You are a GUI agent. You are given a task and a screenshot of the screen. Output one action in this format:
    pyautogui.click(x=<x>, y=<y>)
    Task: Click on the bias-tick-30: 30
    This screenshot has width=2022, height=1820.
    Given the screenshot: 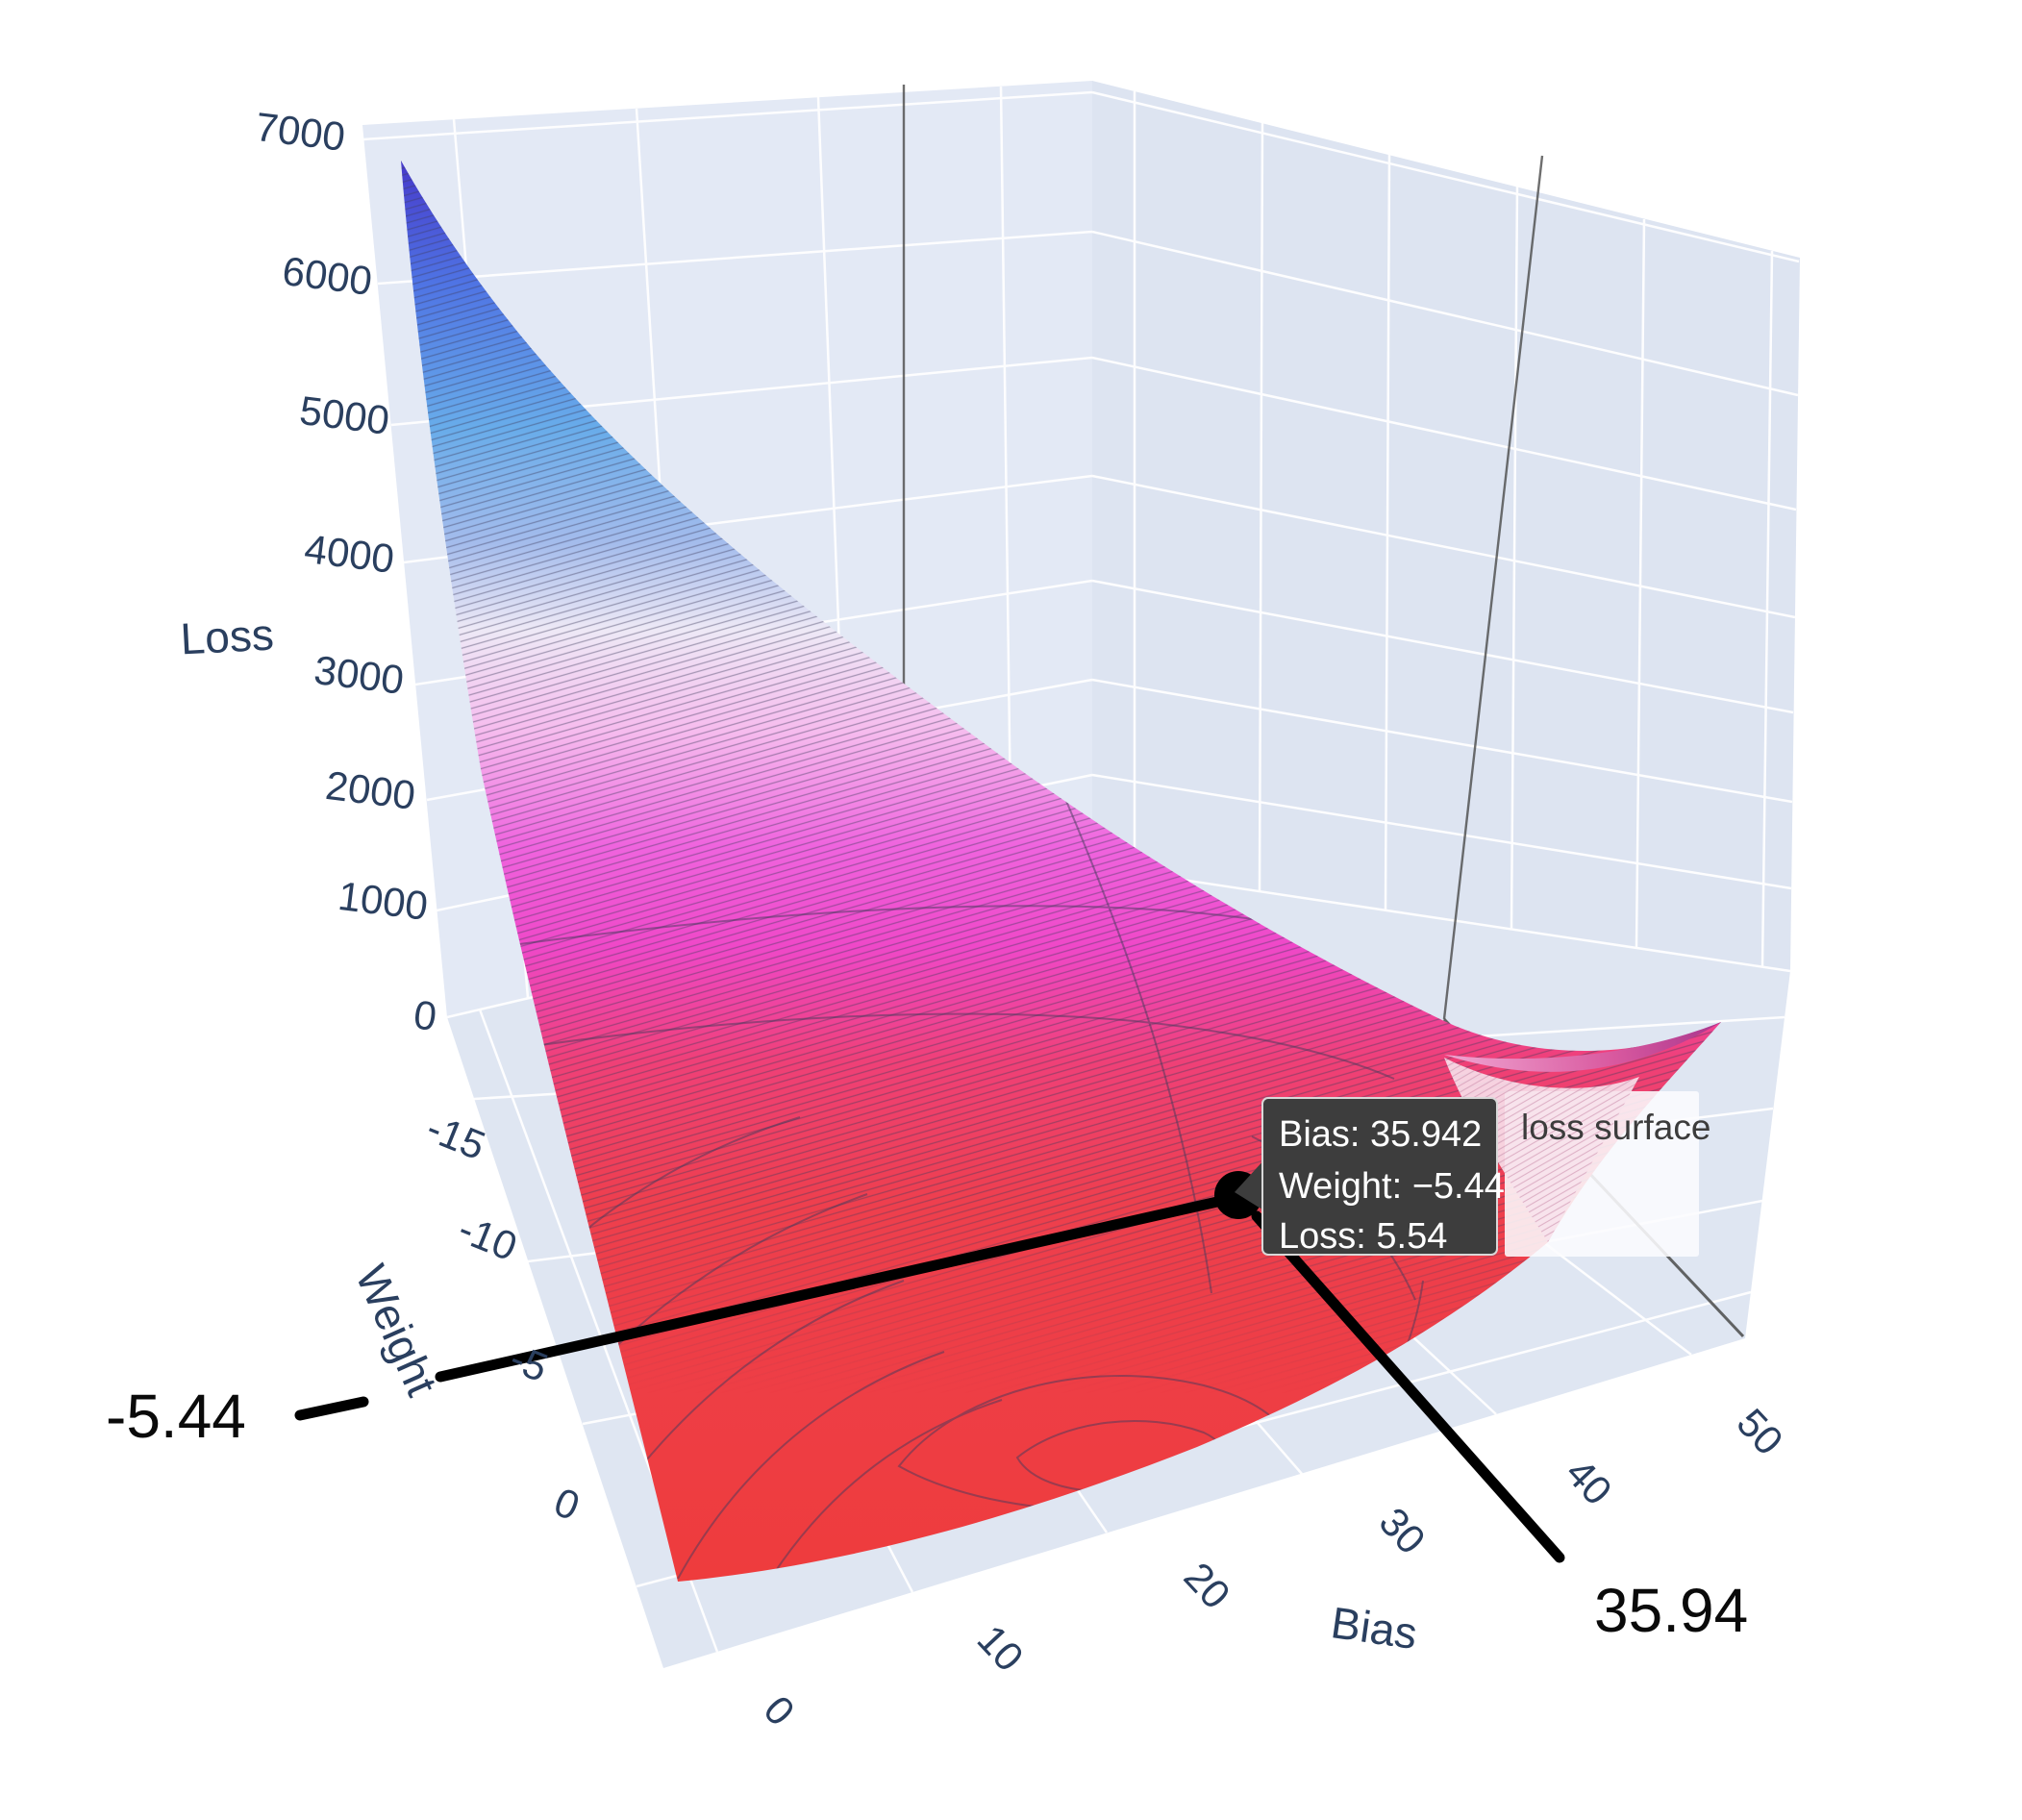 What is the action you would take?
    pyautogui.click(x=1402, y=1530)
    